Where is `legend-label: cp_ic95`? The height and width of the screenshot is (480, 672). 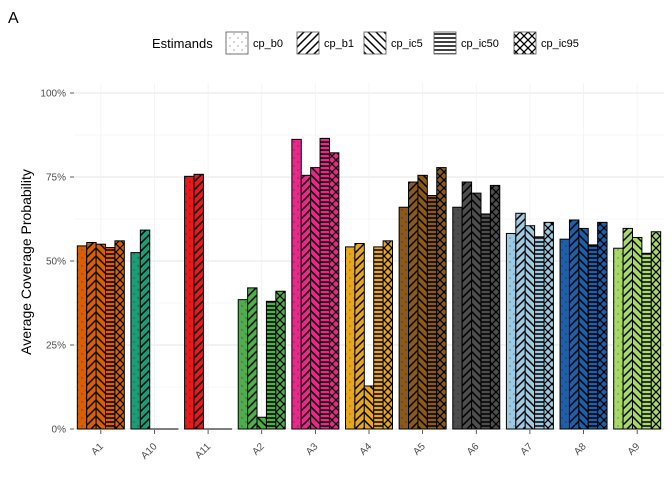
legend-label: cp_ic95 is located at coordinates (560, 44).